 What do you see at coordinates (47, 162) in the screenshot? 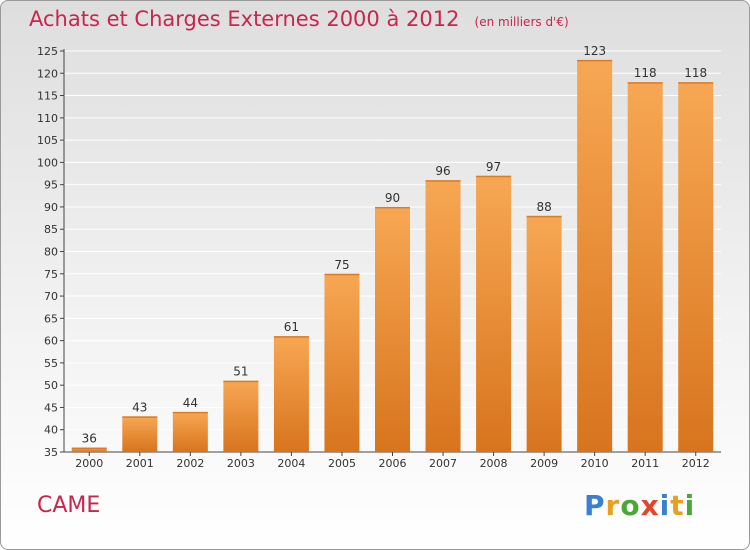
I see `y-tick-label: 100` at bounding box center [47, 162].